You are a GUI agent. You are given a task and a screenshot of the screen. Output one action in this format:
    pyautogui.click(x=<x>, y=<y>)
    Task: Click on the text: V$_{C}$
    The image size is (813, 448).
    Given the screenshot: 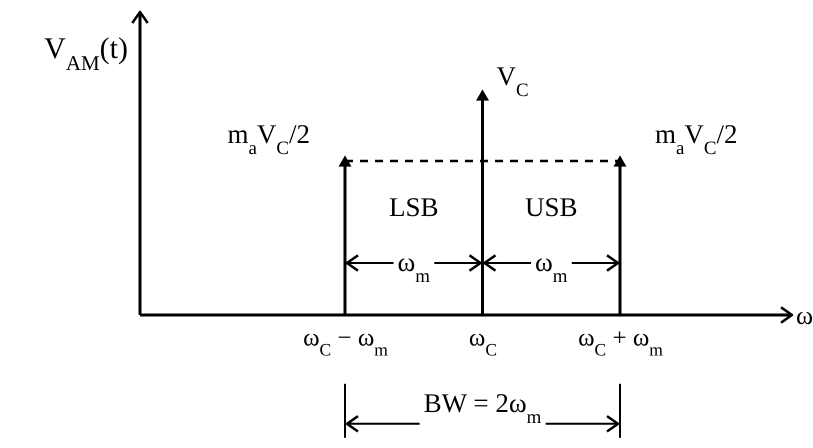 What is the action you would take?
    pyautogui.click(x=512, y=80)
    